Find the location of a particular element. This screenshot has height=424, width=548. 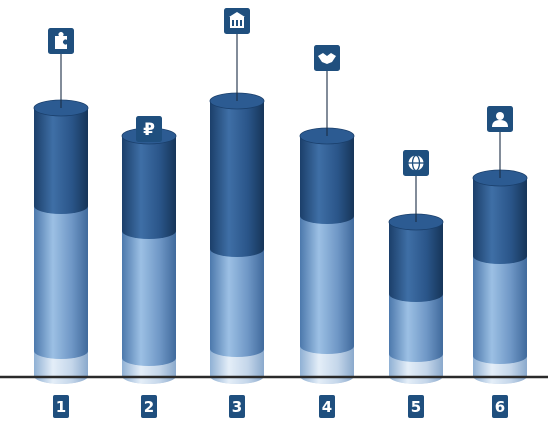

tick-label: 2 is located at coordinates (149, 407).